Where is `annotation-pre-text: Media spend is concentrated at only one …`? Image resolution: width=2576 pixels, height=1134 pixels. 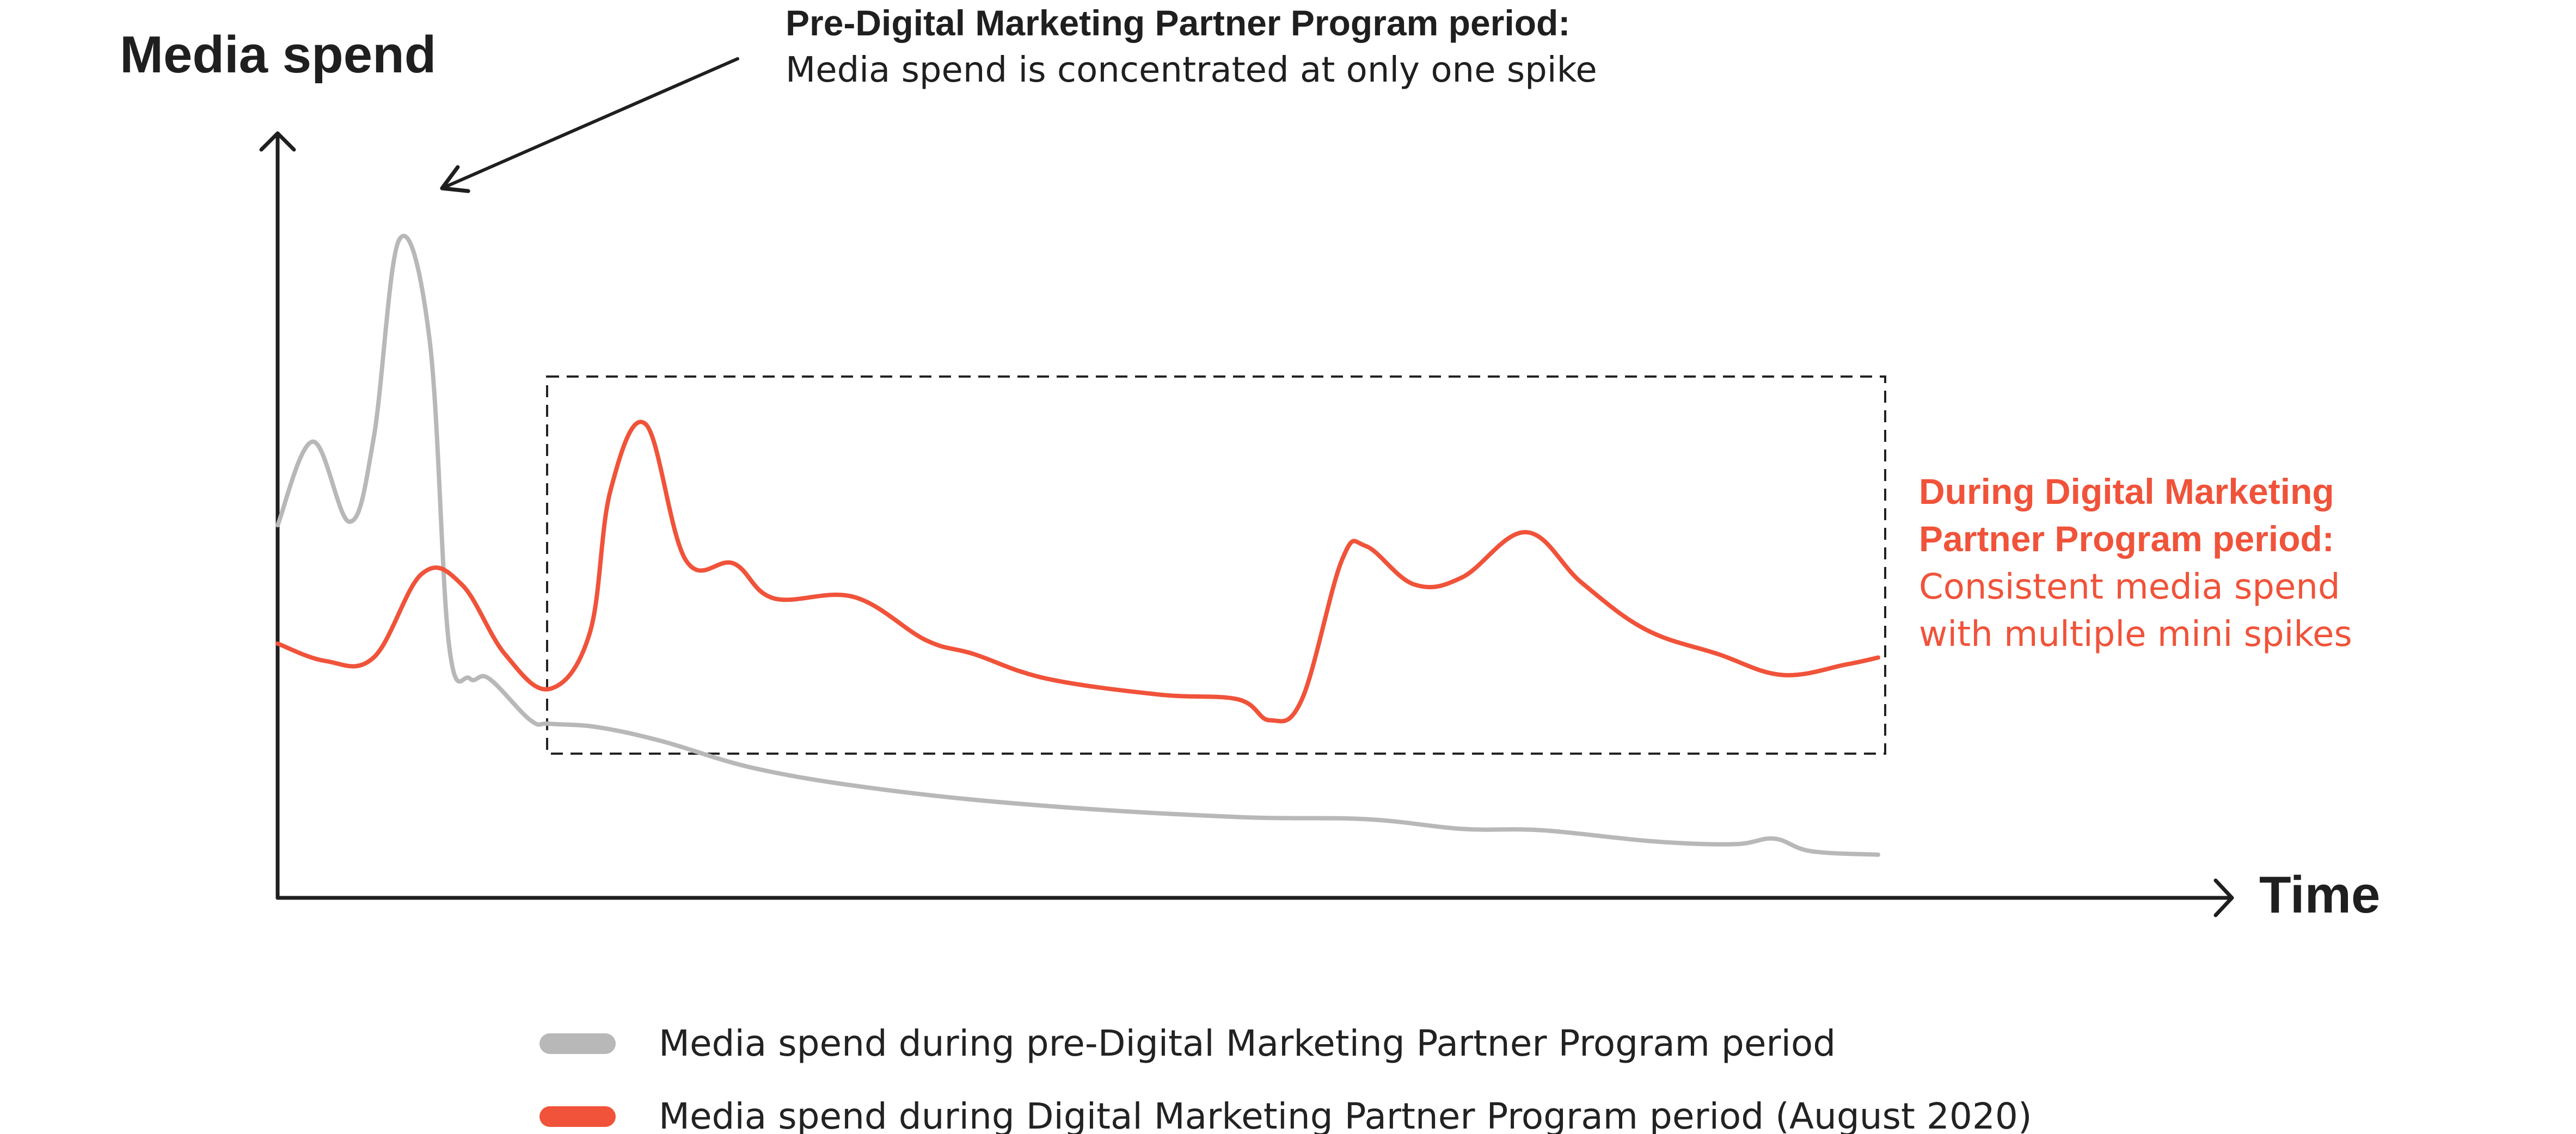 annotation-pre-text: Media spend is concentrated at only one … is located at coordinates (1191, 70).